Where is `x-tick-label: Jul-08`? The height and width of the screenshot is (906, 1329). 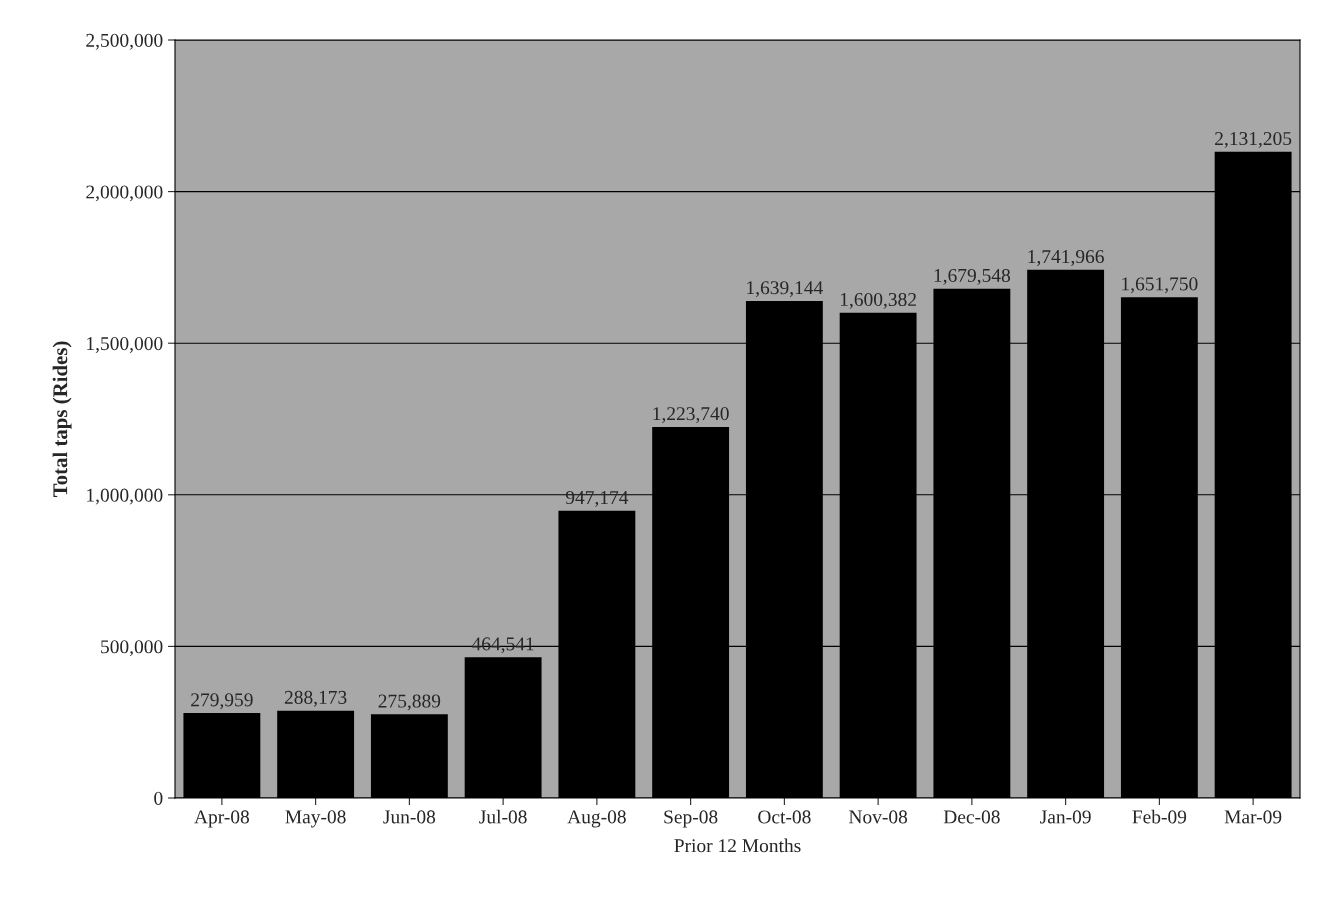 x-tick-label: Jul-08 is located at coordinates (503, 816).